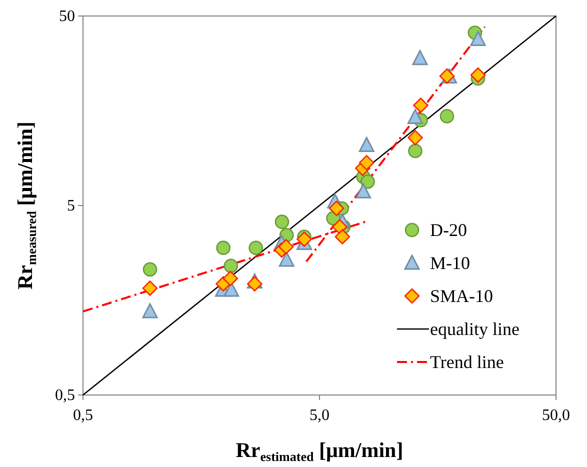  I want to click on legend-label: SMA-10, so click(462, 296).